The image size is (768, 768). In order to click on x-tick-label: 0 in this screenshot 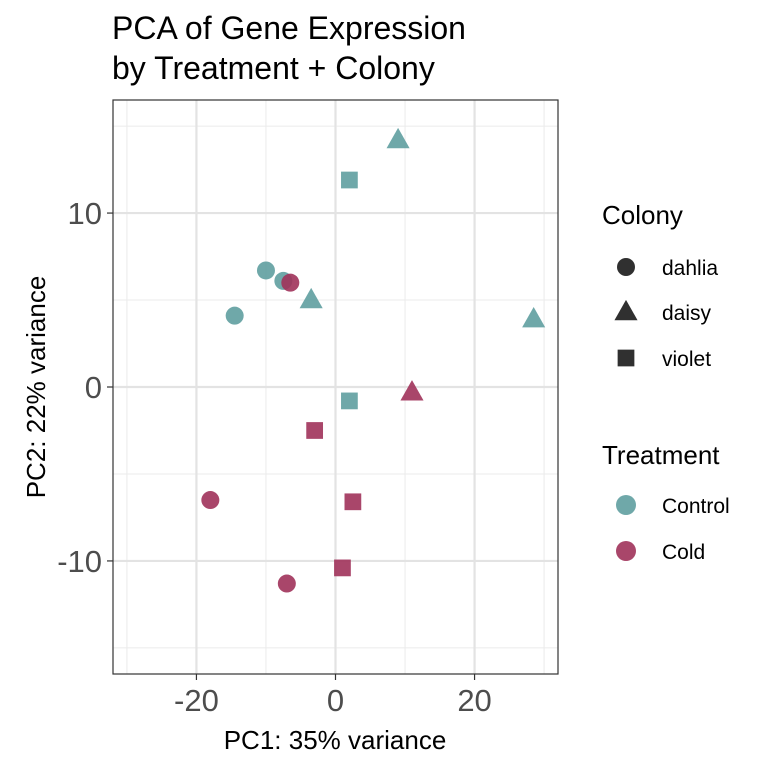, I will do `click(335, 700)`.